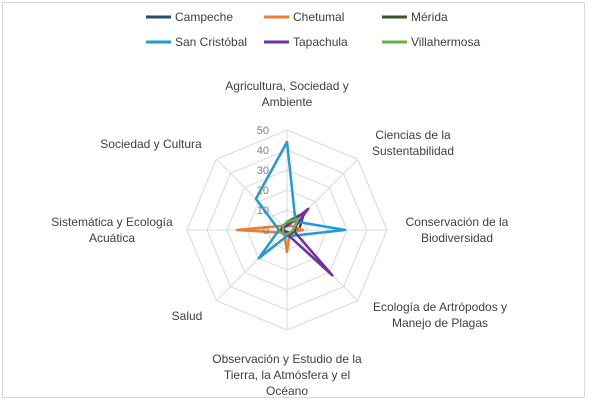  I want to click on axis-label-6: Sistemática y Ecología Acuática, so click(112, 230).